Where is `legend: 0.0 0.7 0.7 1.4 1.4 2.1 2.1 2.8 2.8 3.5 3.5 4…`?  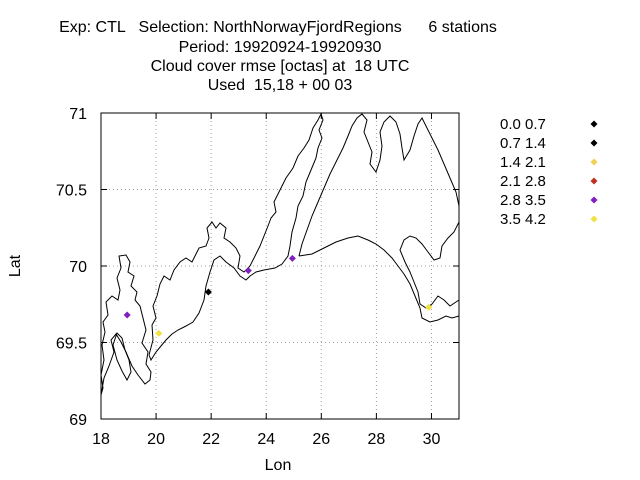 legend: 0.0 0.7 0.7 1.4 1.4 2.1 2.1 2.8 2.8 3.5 3.5 4… is located at coordinates (549, 172).